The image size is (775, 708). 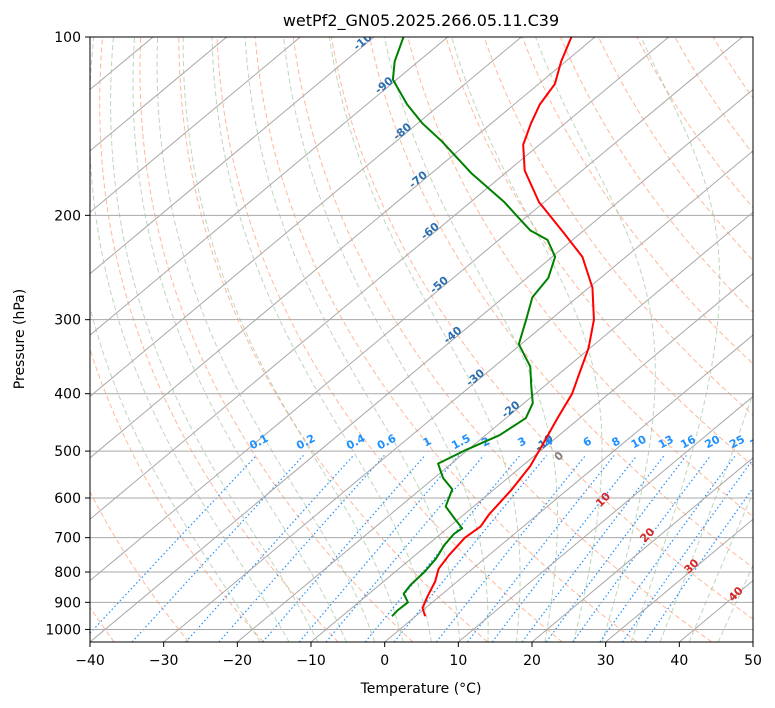 What do you see at coordinates (427, 441) in the screenshot?
I see `mixing-ratio-label: 1` at bounding box center [427, 441].